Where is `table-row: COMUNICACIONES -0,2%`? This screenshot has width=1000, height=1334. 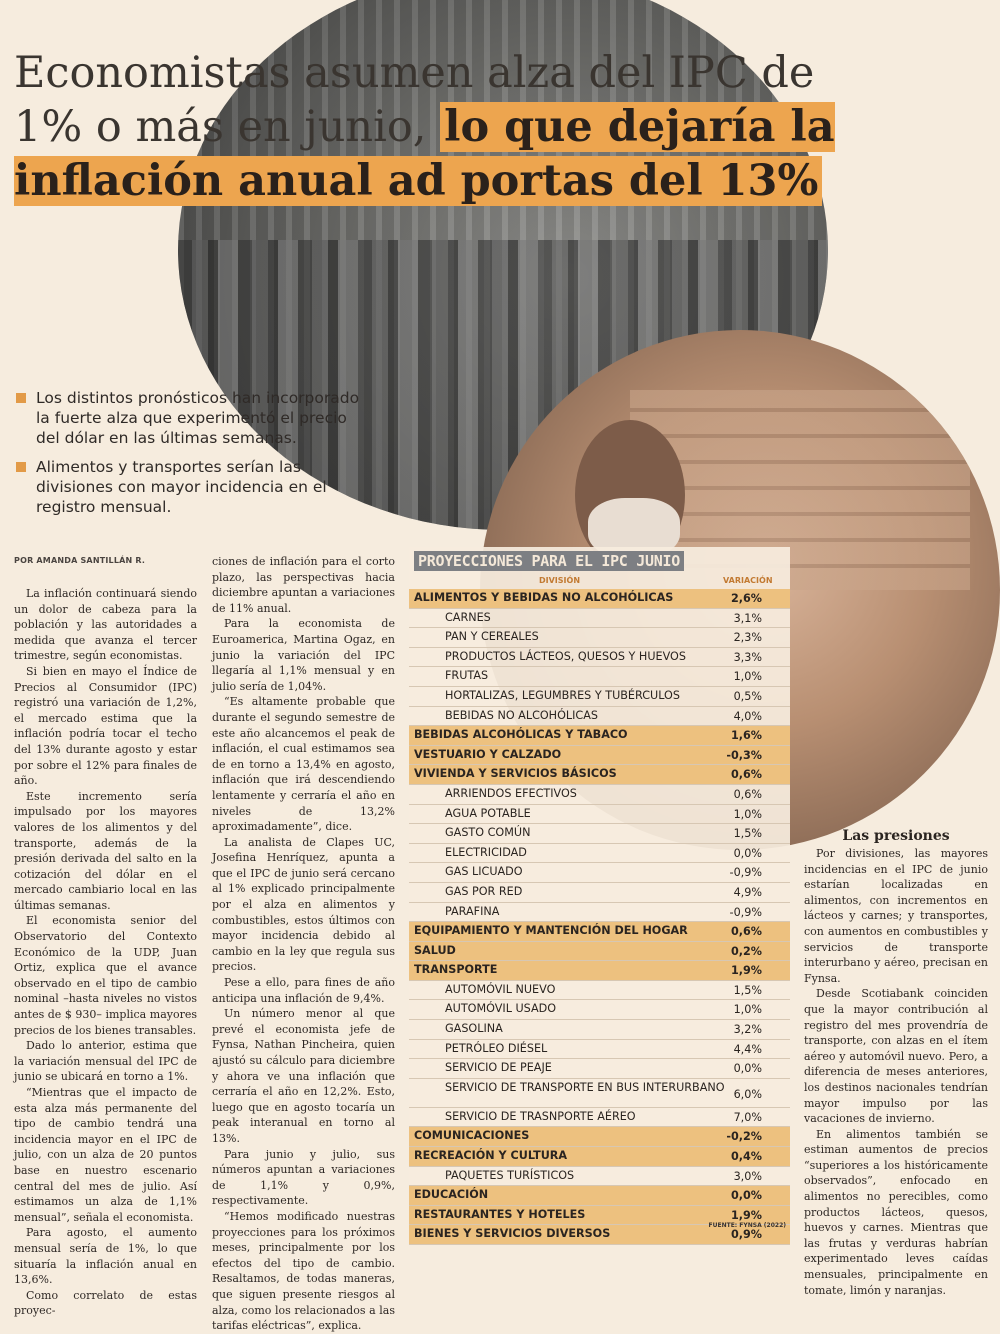 table-row: COMUNICACIONES -0,2% is located at coordinates (599, 1137).